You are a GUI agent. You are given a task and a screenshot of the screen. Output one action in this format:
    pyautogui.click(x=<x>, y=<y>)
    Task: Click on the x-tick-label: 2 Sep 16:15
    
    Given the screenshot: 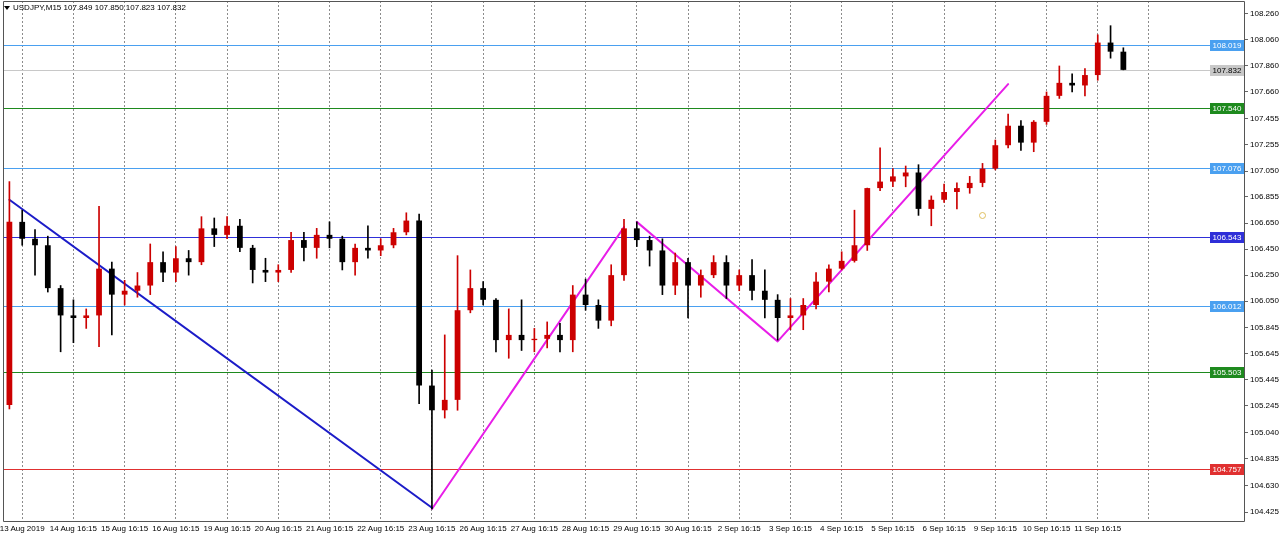 What is the action you would take?
    pyautogui.click(x=739, y=528)
    